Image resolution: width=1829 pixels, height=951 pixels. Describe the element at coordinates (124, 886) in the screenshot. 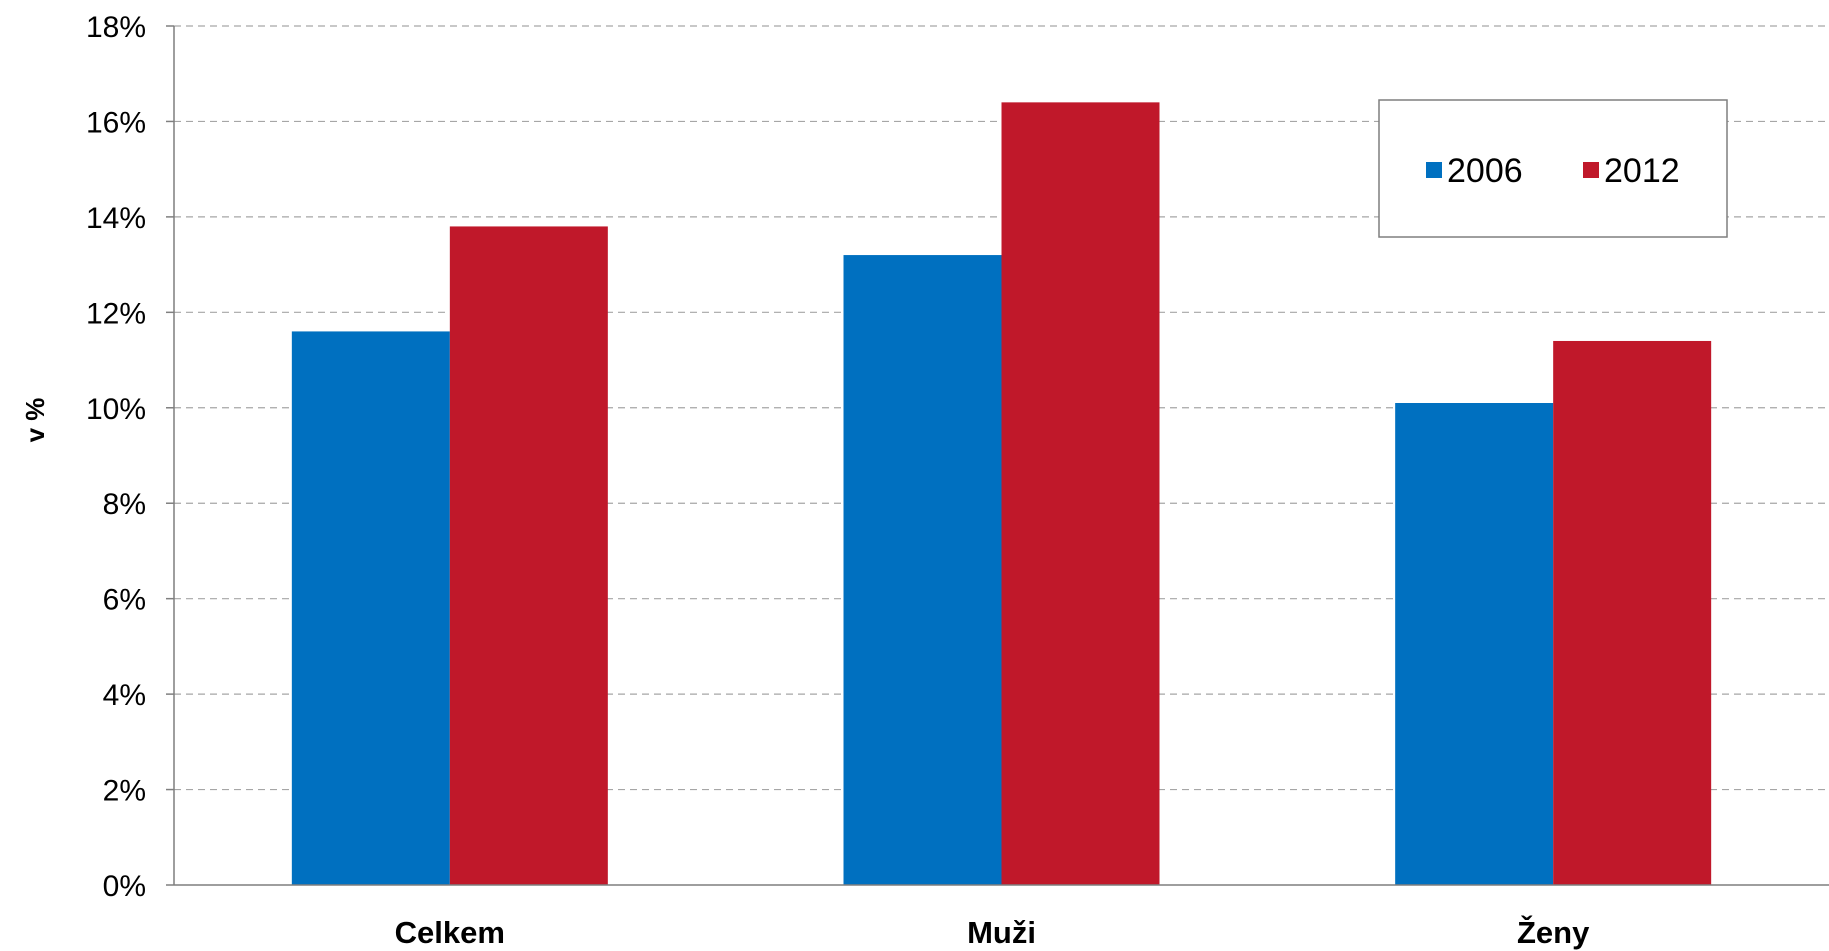

I see `y-tick-label: 0%` at that location.